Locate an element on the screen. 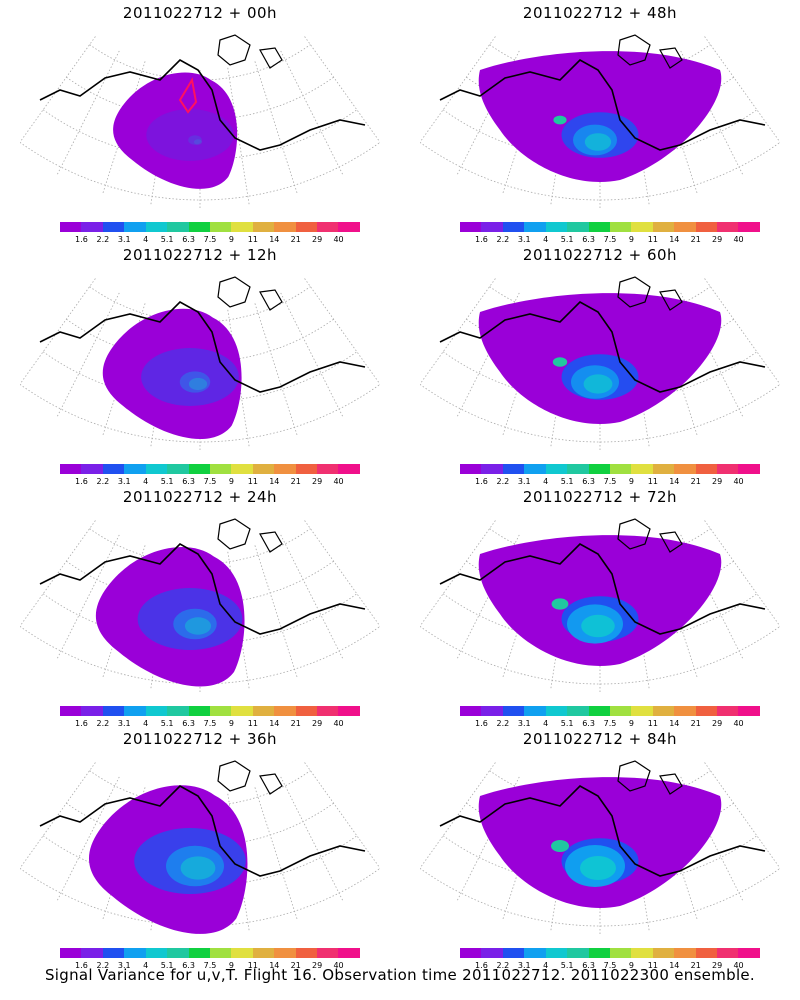  colorbar-tick-label: 3.1 is located at coordinates (524, 723).